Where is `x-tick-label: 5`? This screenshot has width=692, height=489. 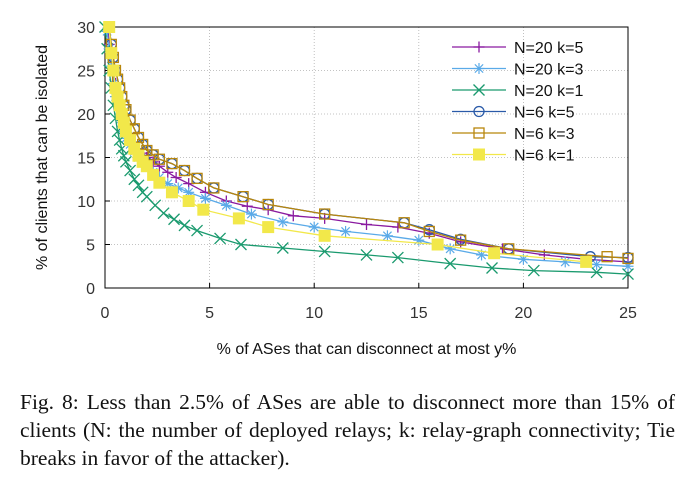
x-tick-label: 5 is located at coordinates (209, 313).